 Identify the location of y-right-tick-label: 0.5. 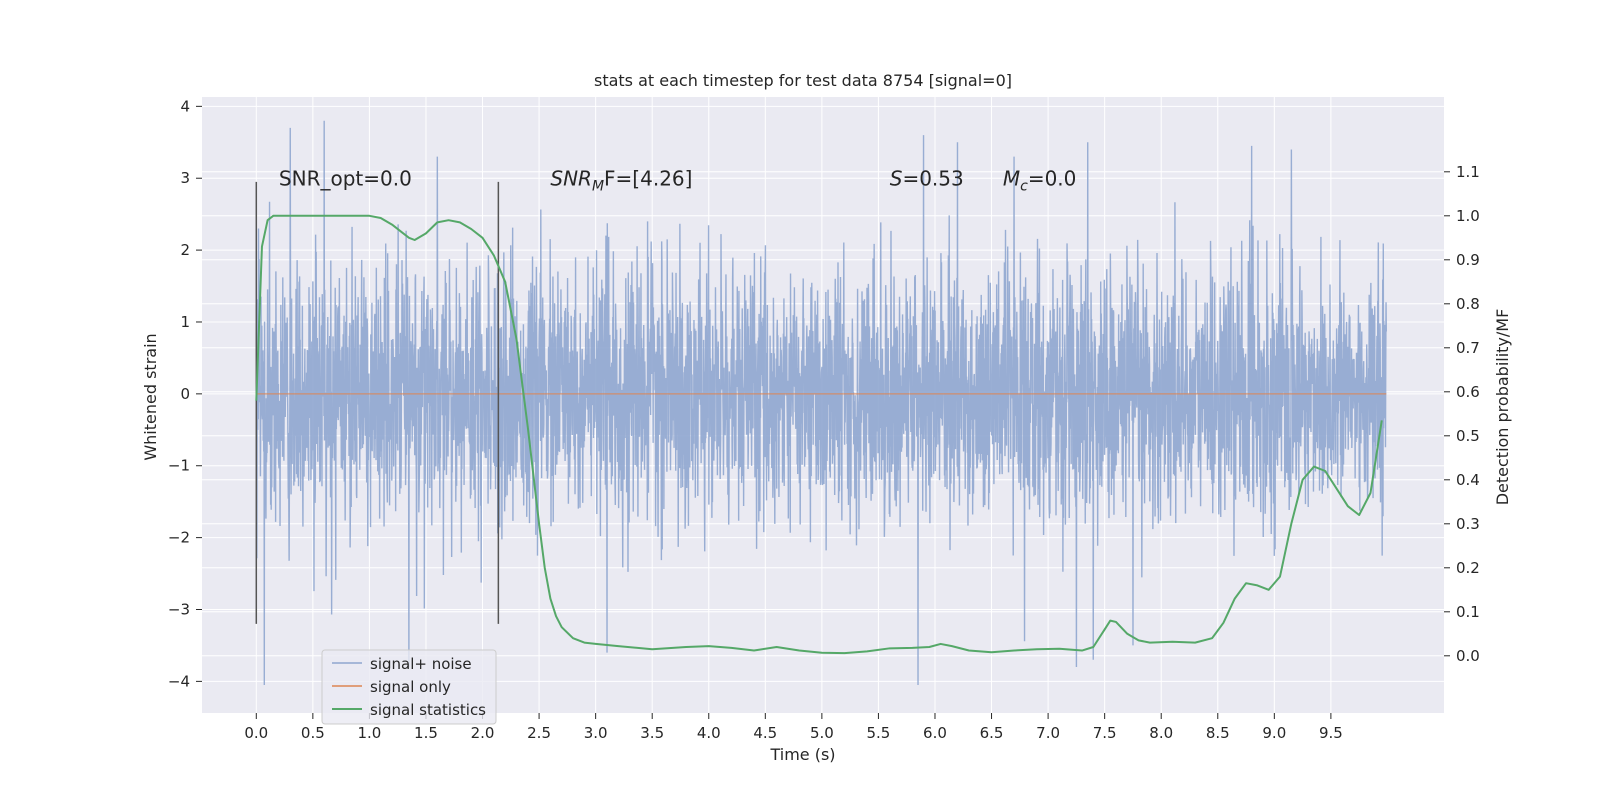
(1468, 436).